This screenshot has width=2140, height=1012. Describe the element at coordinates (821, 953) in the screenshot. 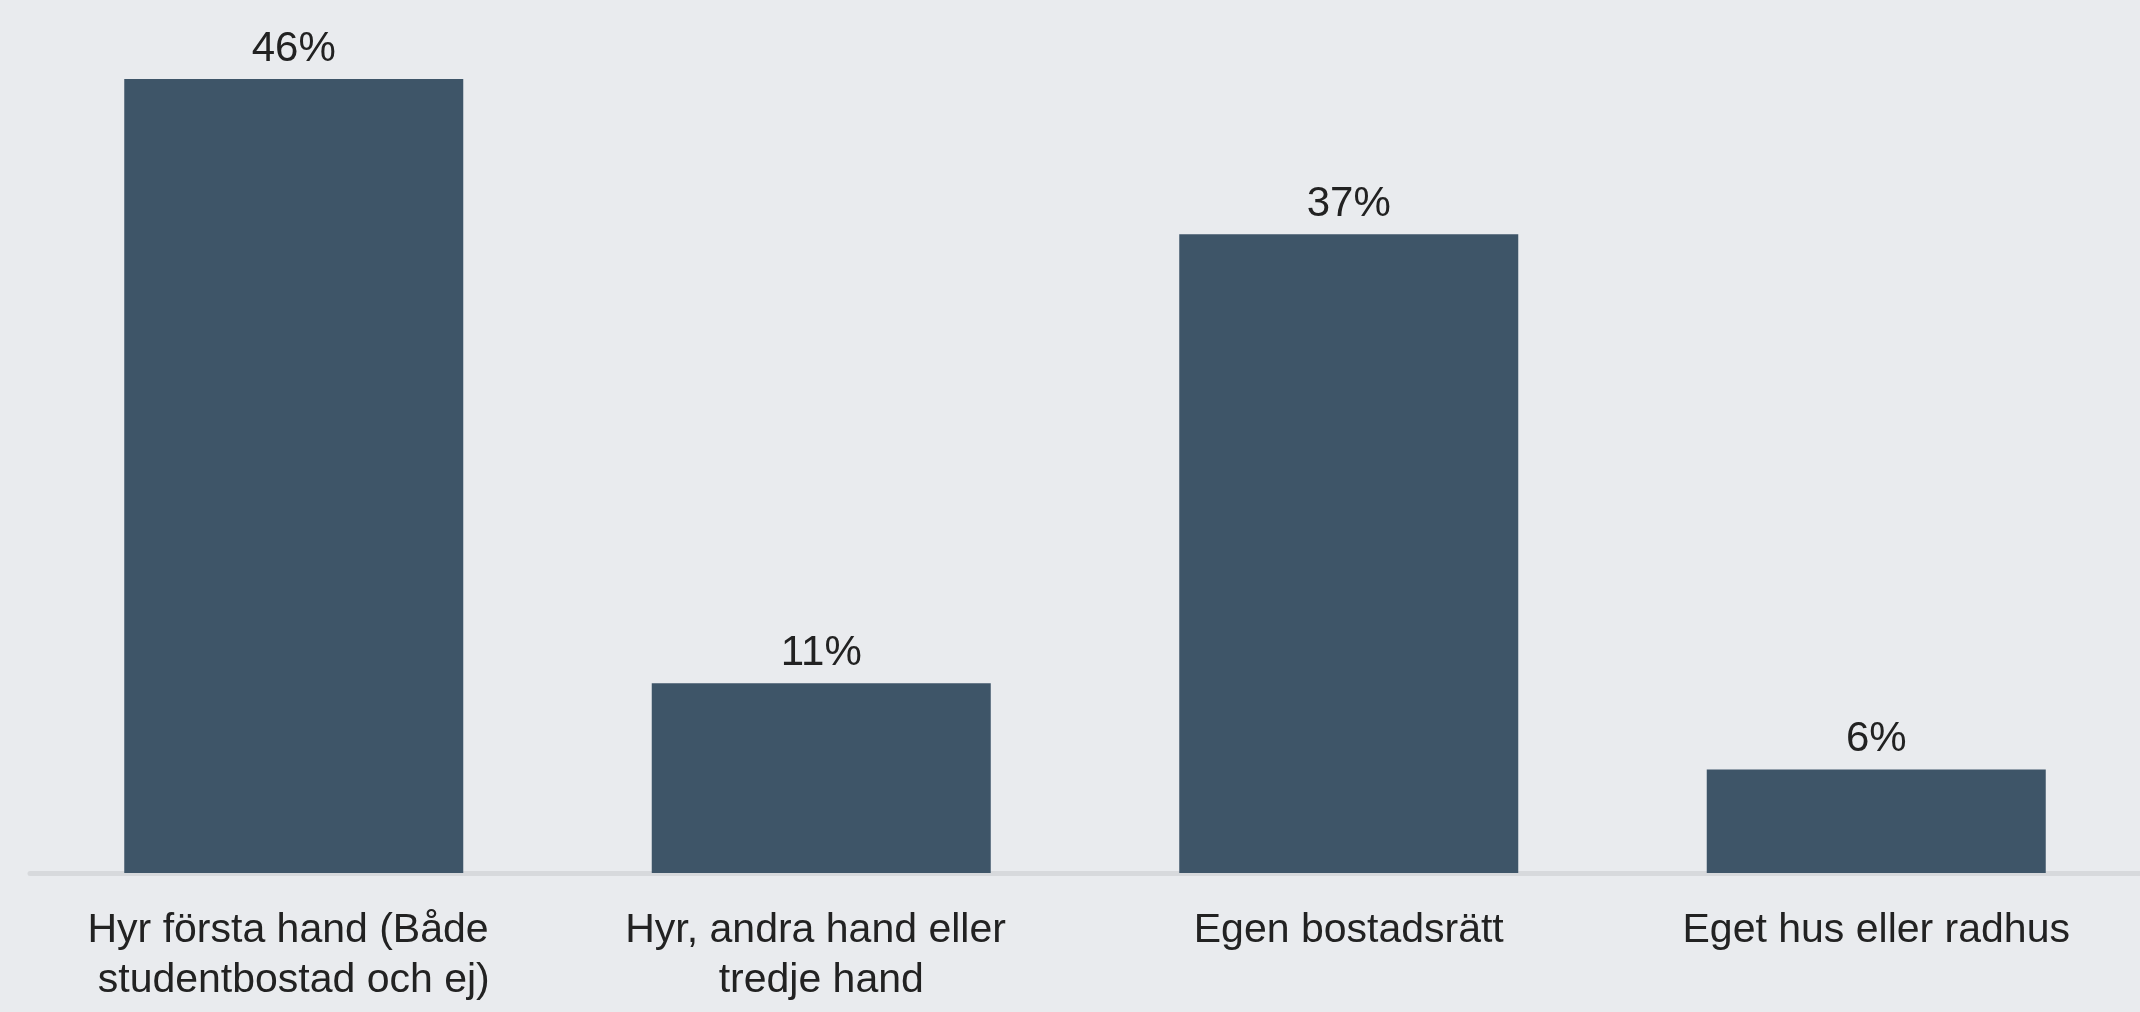

I see `x-tick-label: Hyr, andra hand eller tredje hand` at that location.